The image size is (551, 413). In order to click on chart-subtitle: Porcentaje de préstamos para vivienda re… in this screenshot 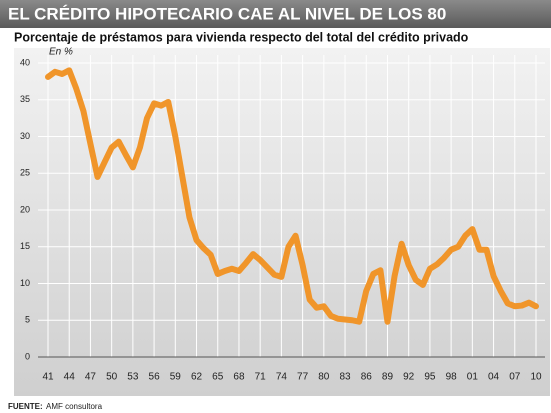, I will do `click(241, 37)`.